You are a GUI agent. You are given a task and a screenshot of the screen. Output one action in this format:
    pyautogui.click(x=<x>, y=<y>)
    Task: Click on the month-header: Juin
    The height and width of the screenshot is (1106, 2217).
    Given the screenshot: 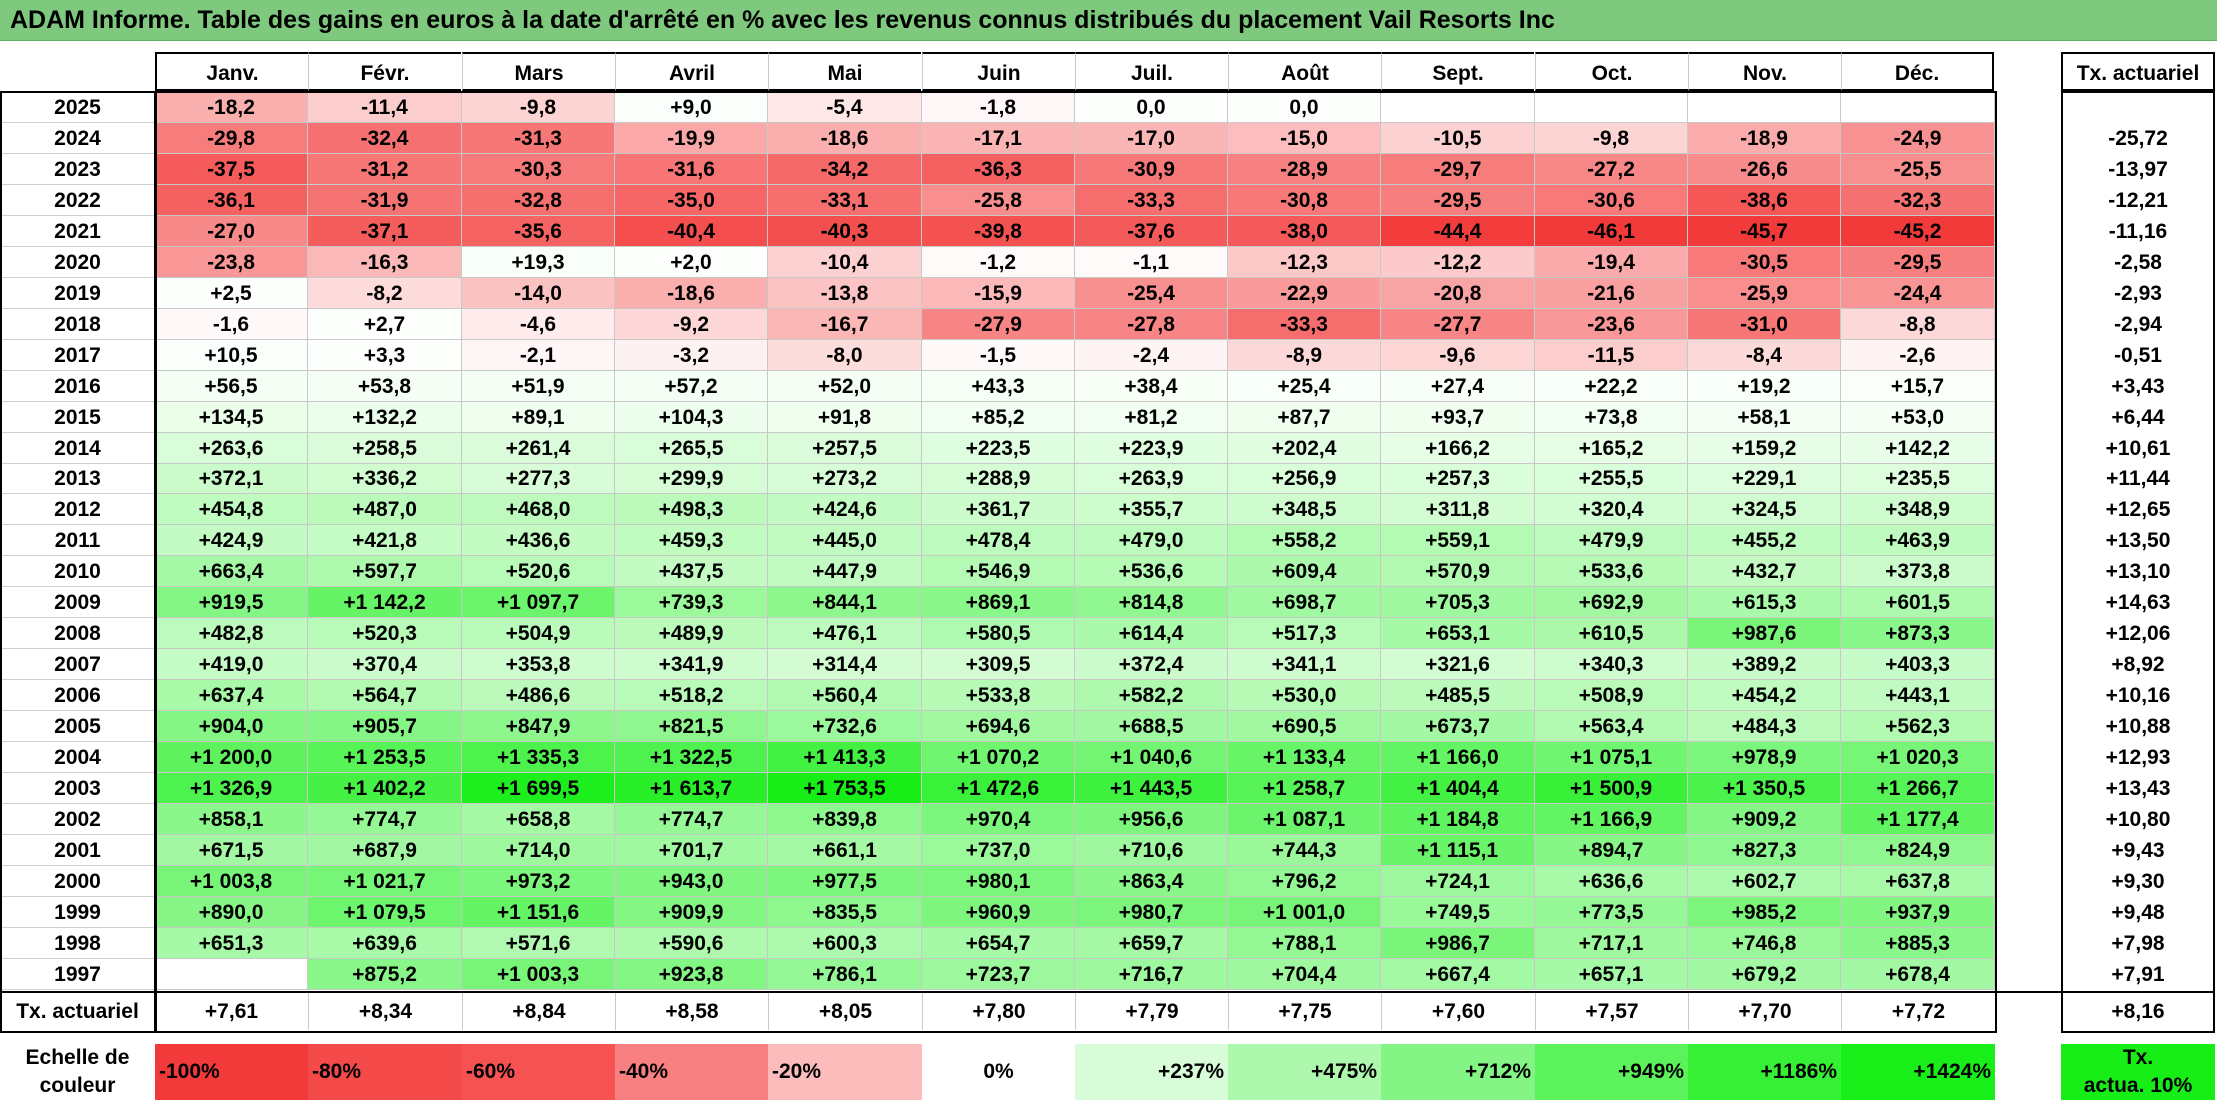 What is the action you would take?
    pyautogui.click(x=998, y=71)
    